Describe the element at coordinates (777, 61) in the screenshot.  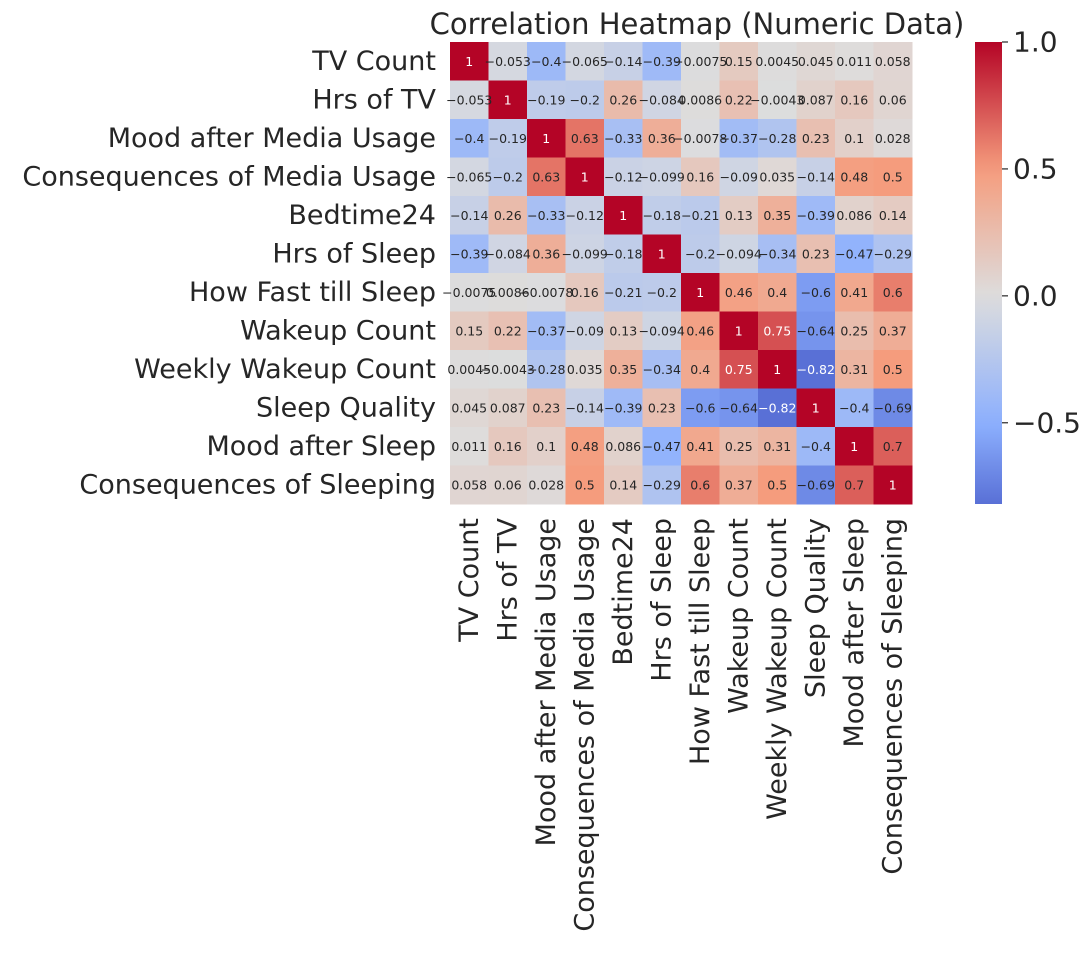
I see `heatmap-cell-value: 0.0045` at that location.